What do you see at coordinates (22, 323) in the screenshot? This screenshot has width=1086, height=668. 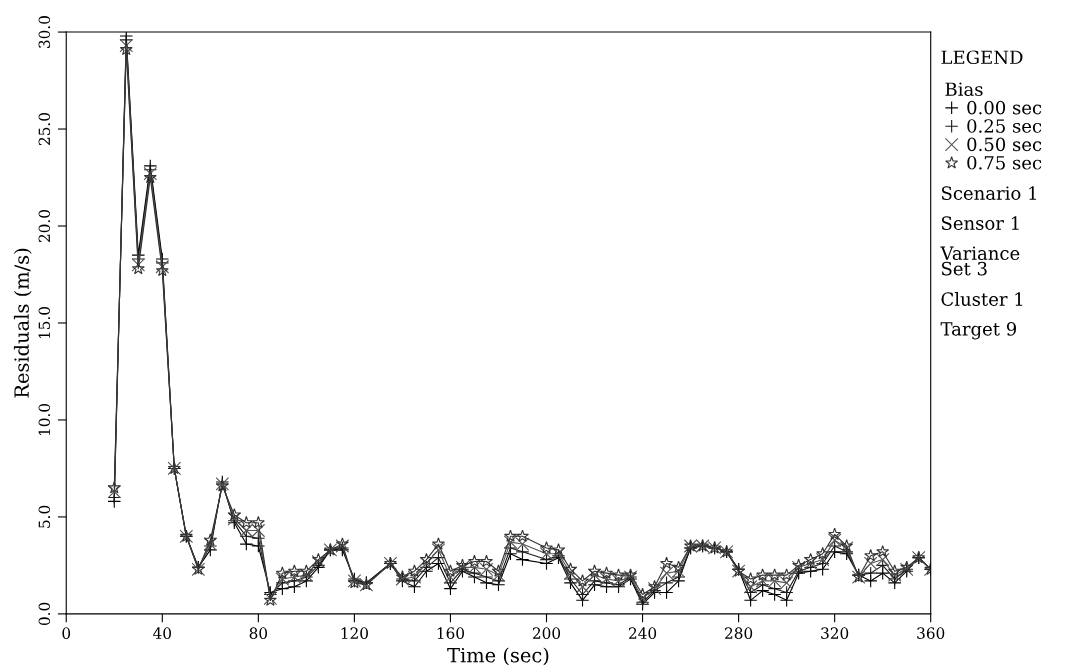 I see `y-axis-title: Residuals (m/s)` at bounding box center [22, 323].